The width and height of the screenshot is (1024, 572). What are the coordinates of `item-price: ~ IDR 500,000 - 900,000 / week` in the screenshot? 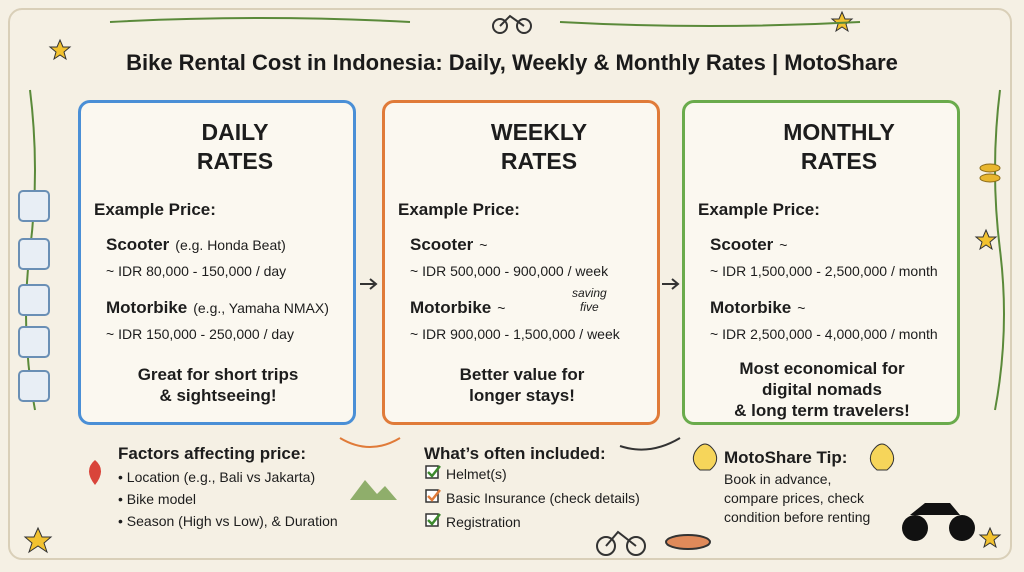 It's located at (509, 271).